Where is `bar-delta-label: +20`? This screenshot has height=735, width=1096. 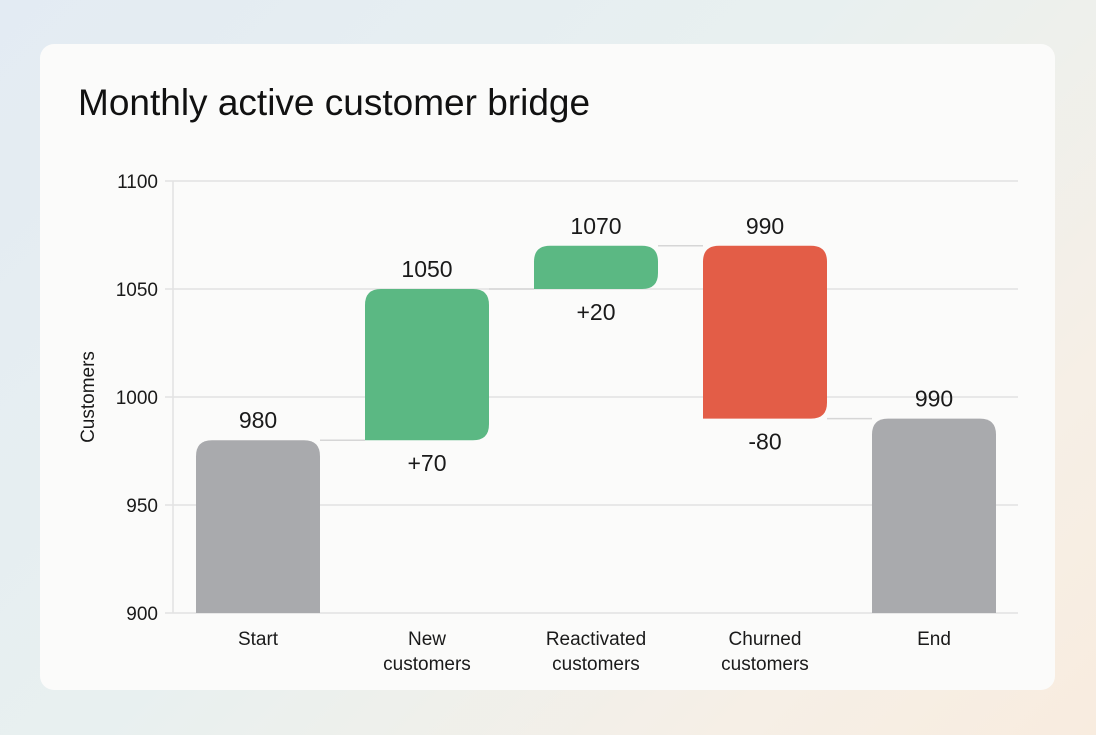 bar-delta-label: +20 is located at coordinates (595, 312).